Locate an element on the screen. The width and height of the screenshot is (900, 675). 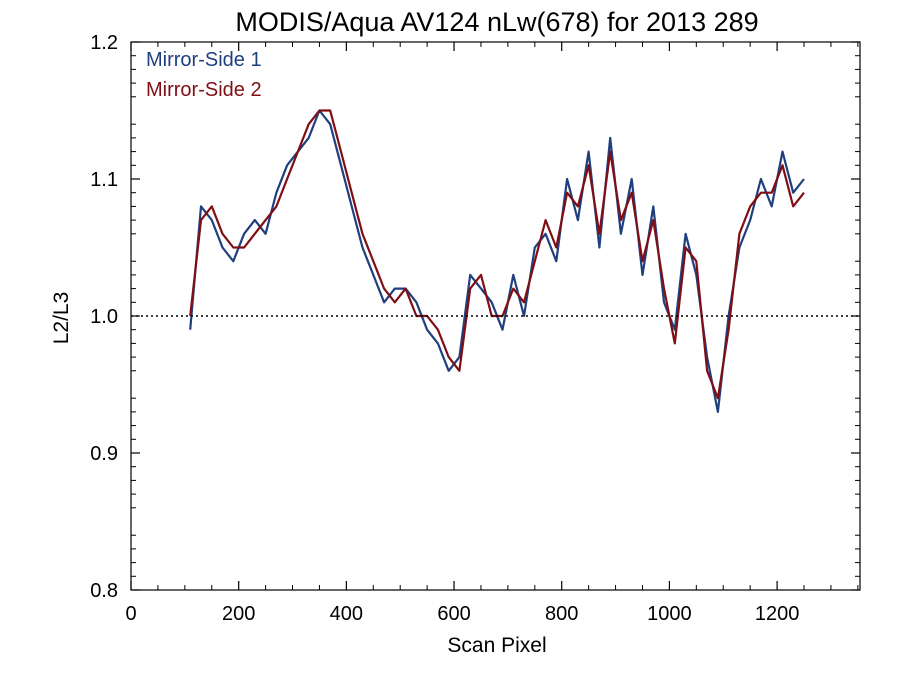
chart-title: MODIS/Aqua AV124 nLw(678) for 2013 289 is located at coordinates (496, 22).